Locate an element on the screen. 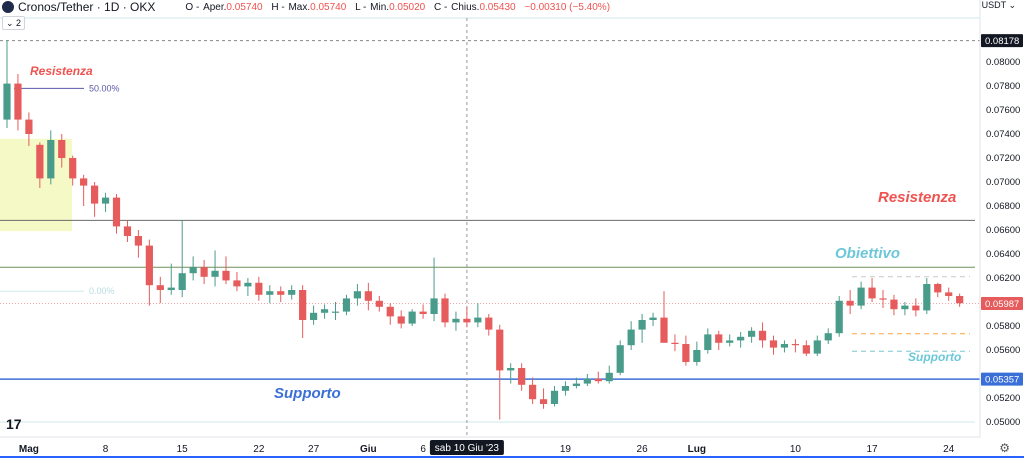  bottom-border is located at coordinates (512, 457).